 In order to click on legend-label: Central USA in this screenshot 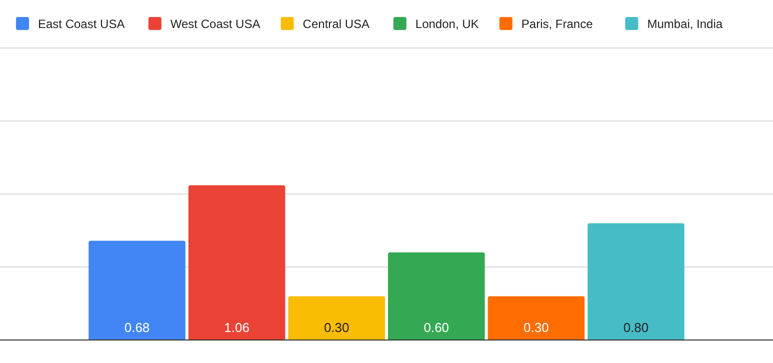, I will do `click(336, 24)`.